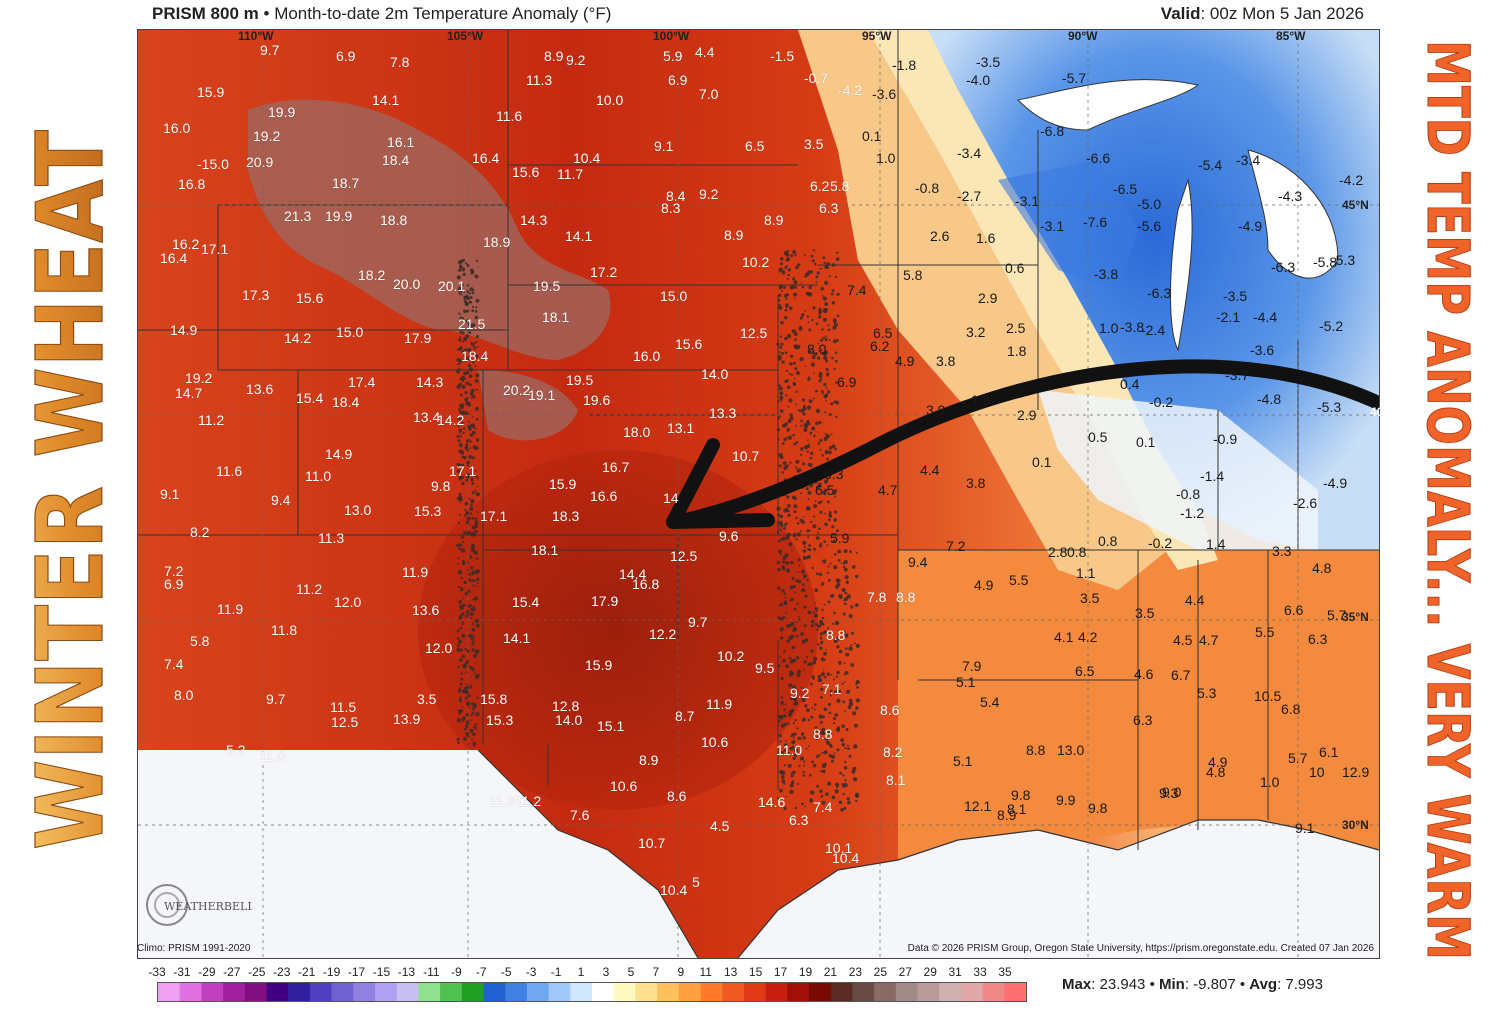  I want to click on map-value-label: 19.5, so click(580, 380).